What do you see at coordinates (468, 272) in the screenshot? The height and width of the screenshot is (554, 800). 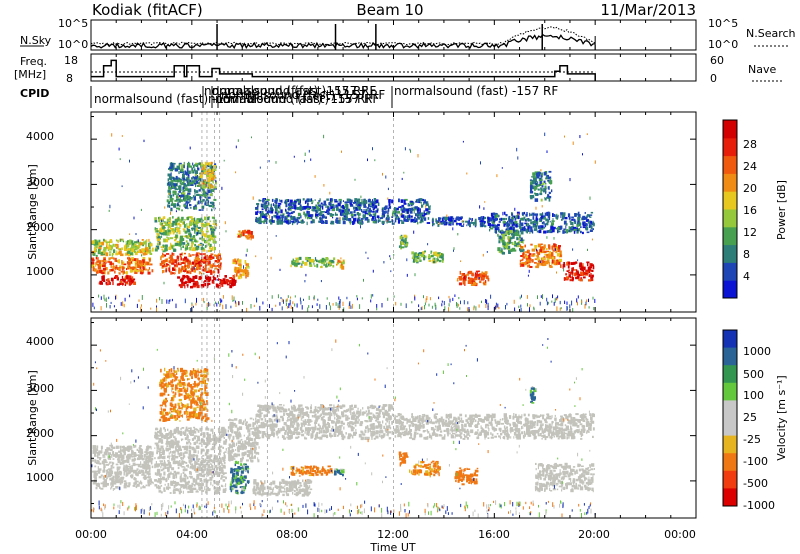 I see `power-region-17-cell` at bounding box center [468, 272].